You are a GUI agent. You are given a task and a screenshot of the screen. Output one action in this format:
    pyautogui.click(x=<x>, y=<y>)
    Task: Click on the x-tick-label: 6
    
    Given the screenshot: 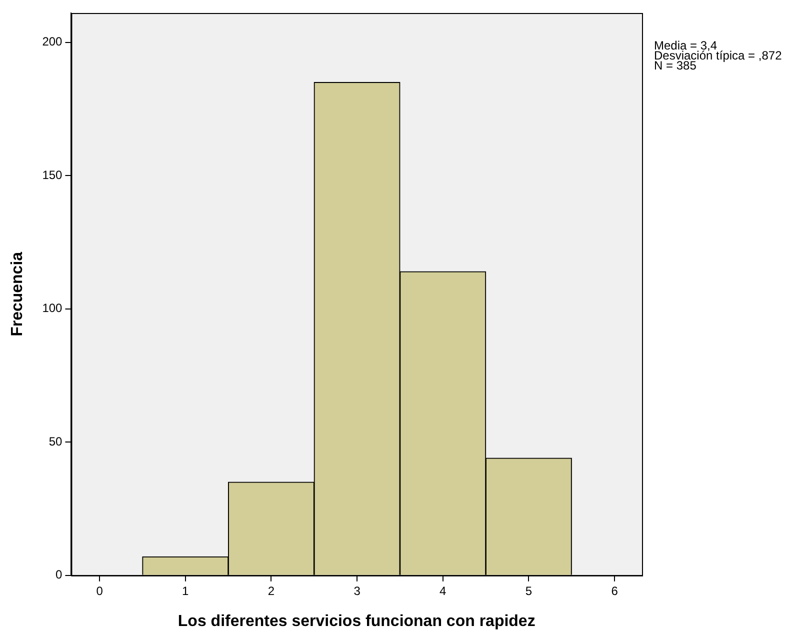 What is the action you would take?
    pyautogui.click(x=614, y=591)
    